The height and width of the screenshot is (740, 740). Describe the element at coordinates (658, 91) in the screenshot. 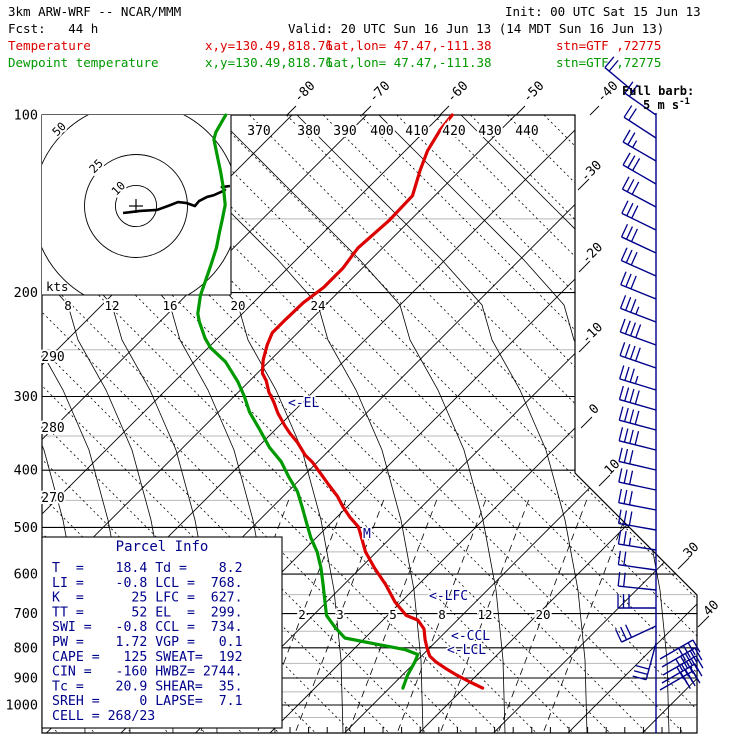

I see `barb-legend-title: Full barb:` at that location.